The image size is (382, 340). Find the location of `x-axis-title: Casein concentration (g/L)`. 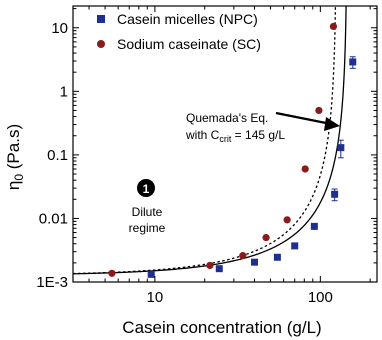

x-axis-title: Casein concentration (g/L) is located at coordinates (221, 327).